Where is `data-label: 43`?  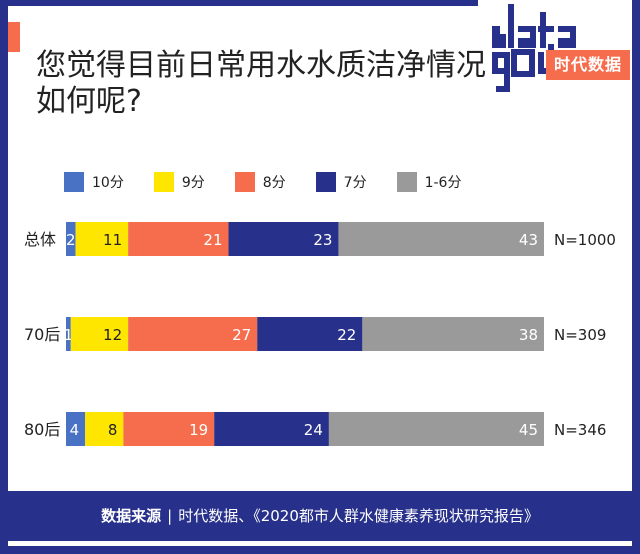
data-label: 43 is located at coordinates (528, 240).